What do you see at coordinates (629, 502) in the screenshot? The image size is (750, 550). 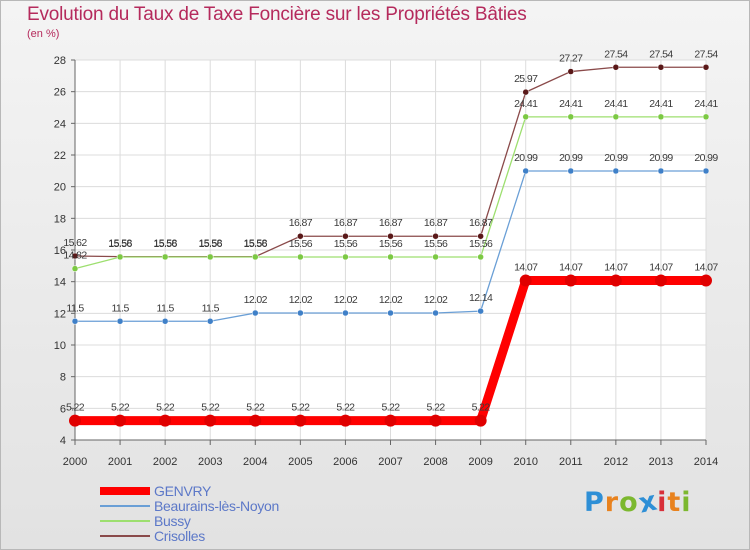 I see `logo-letter: o` at bounding box center [629, 502].